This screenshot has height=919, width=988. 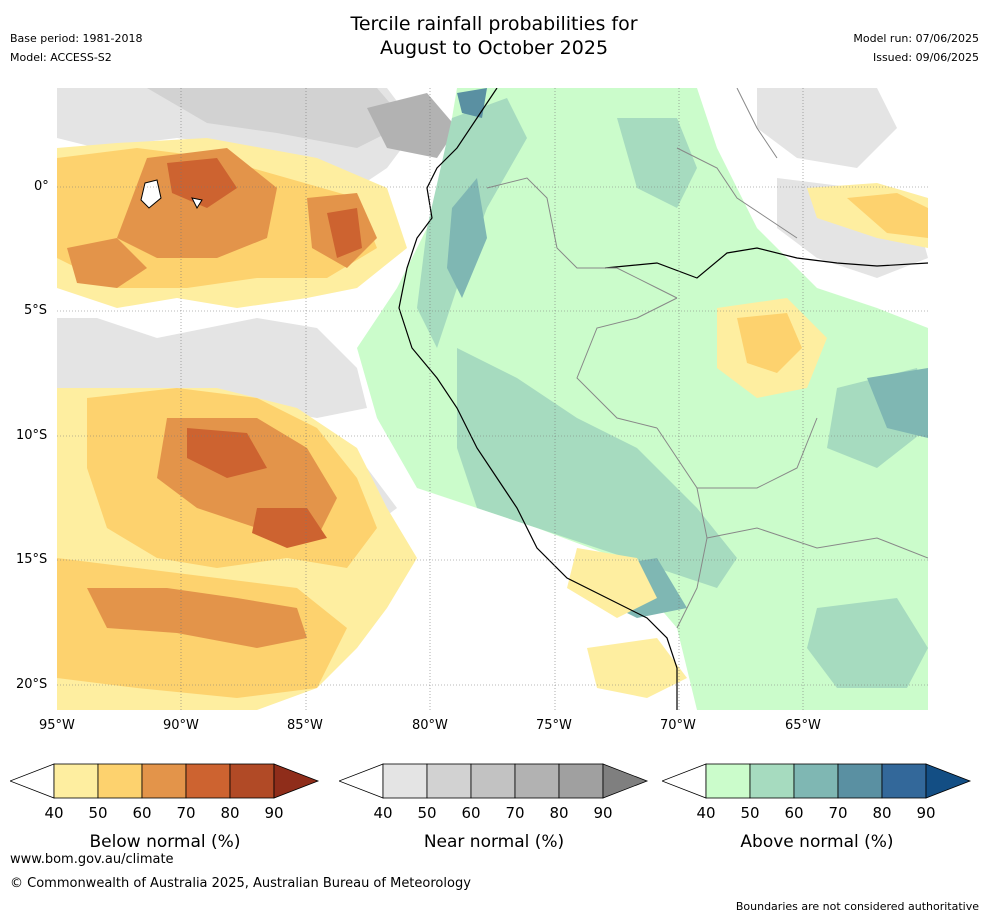 What do you see at coordinates (554, 725) in the screenshot?
I see `x-tick-75w: 75°W` at bounding box center [554, 725].